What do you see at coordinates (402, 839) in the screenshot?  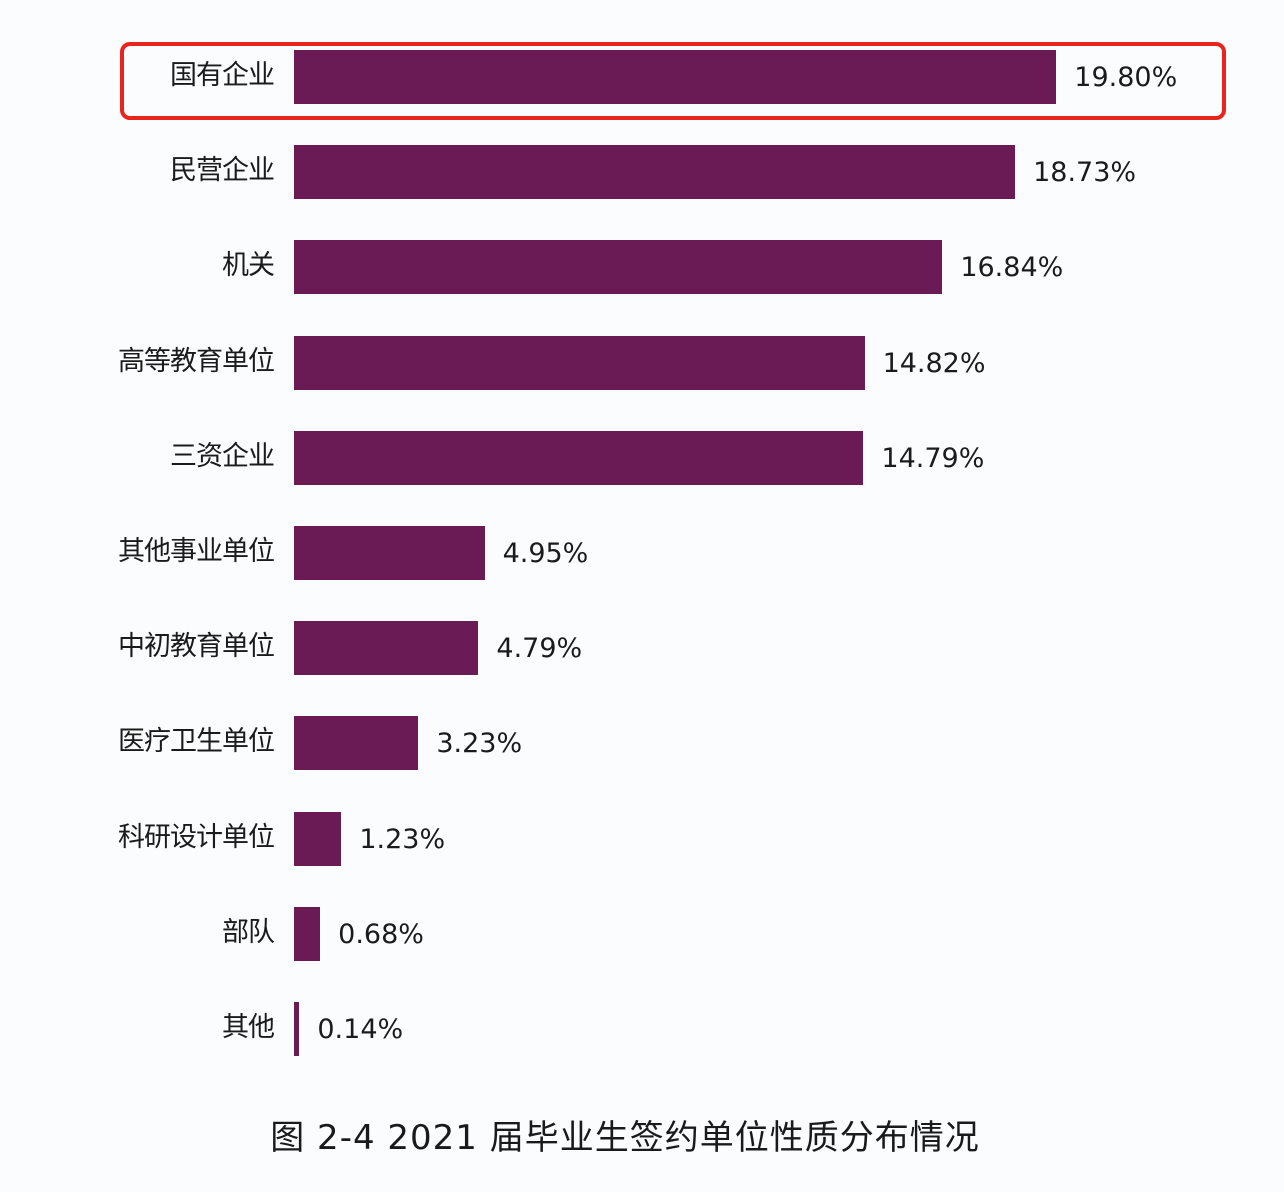 I see `value-label: 1.23%` at bounding box center [402, 839].